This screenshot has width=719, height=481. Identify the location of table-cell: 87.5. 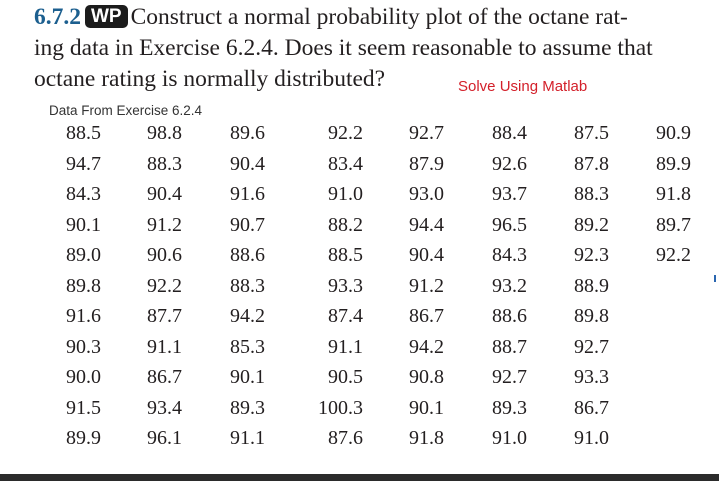
(591, 133).